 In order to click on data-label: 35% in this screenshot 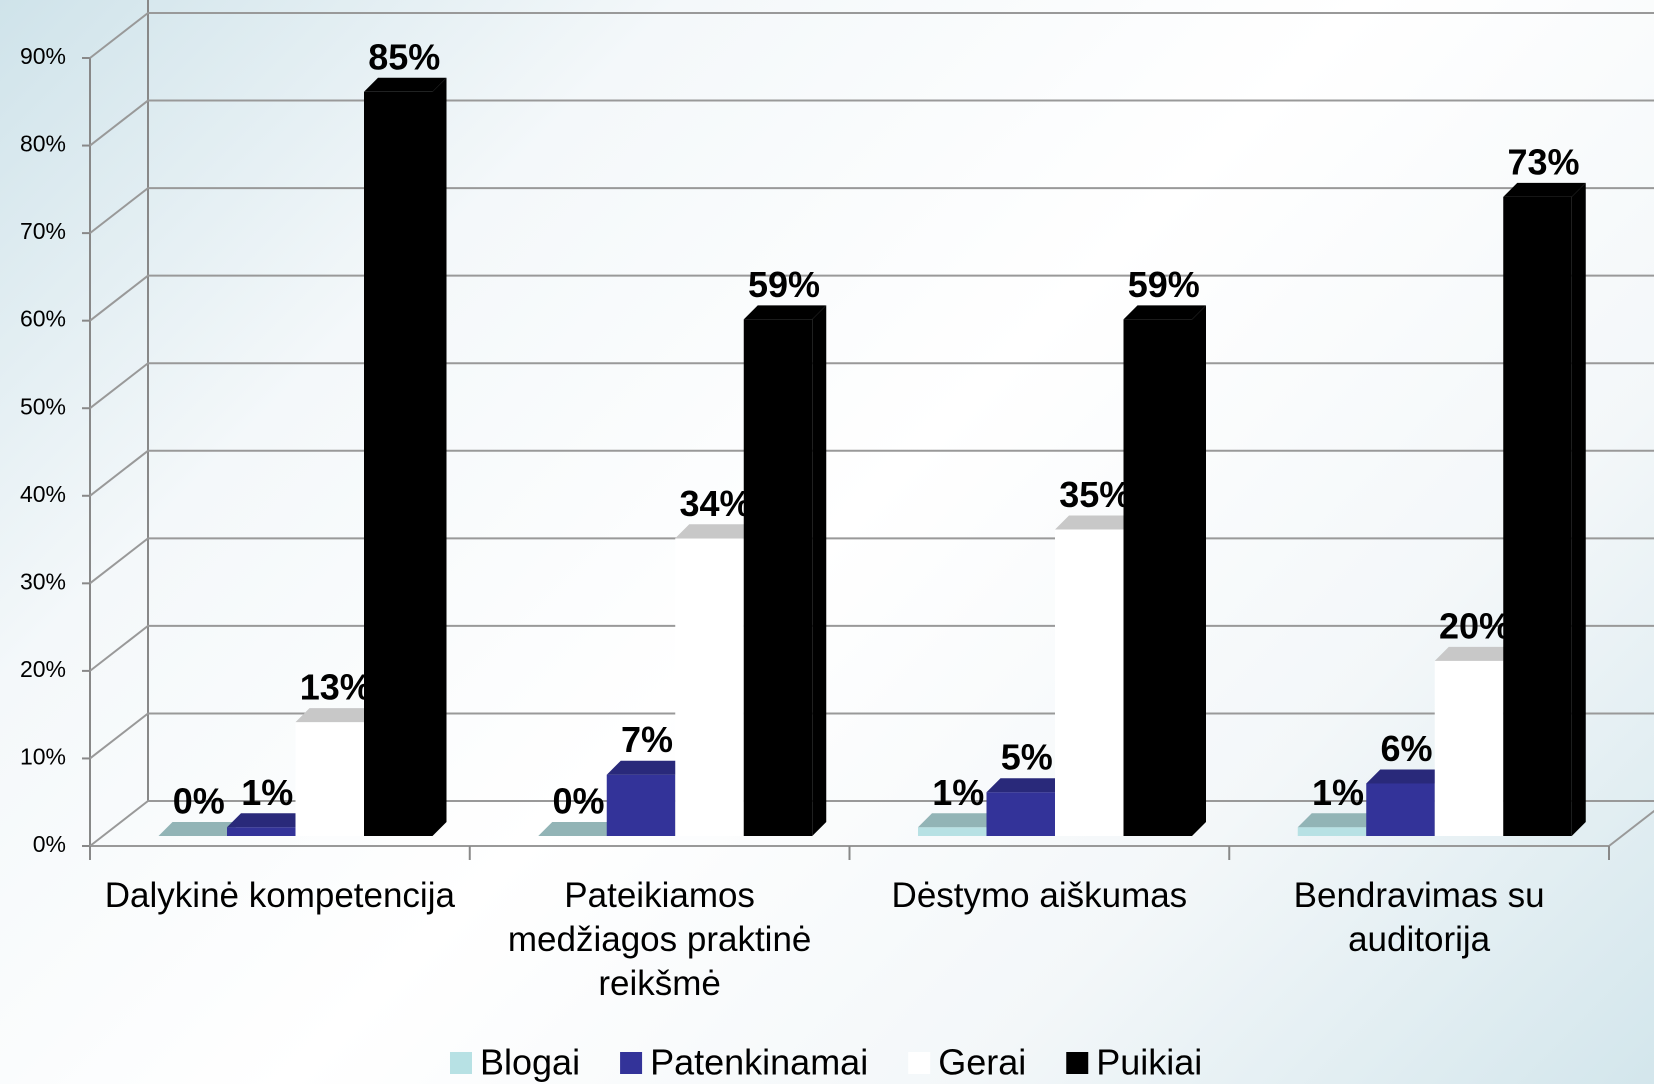, I will do `click(1095, 494)`.